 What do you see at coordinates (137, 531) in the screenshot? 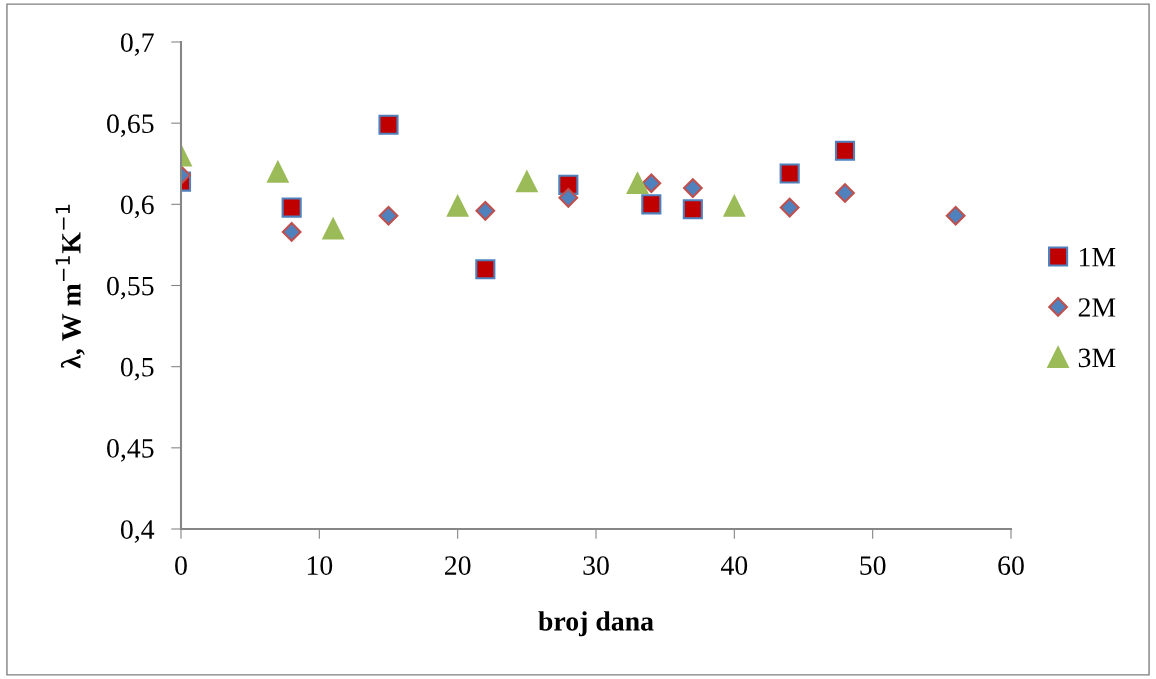
I see `y-tick-label: 0,4` at bounding box center [137, 531].